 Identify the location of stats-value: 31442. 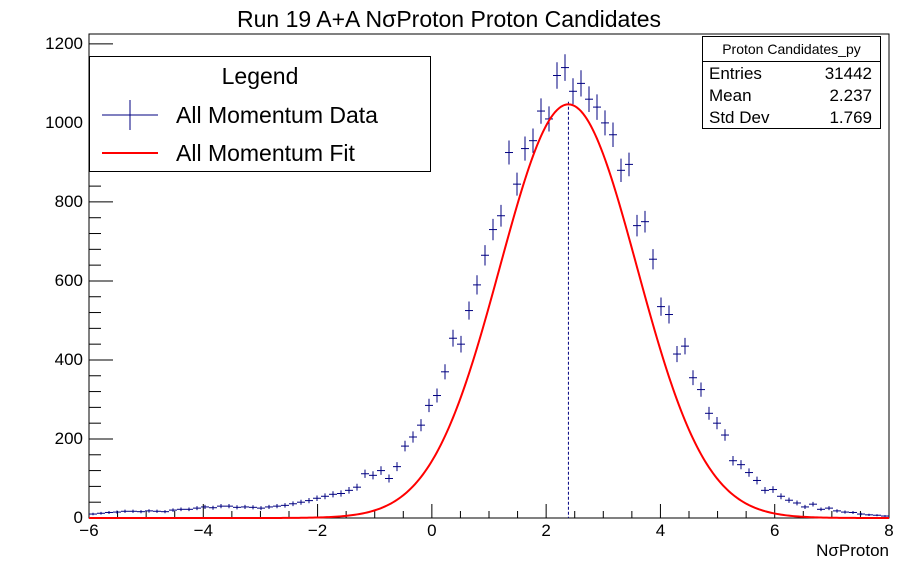
(848, 73).